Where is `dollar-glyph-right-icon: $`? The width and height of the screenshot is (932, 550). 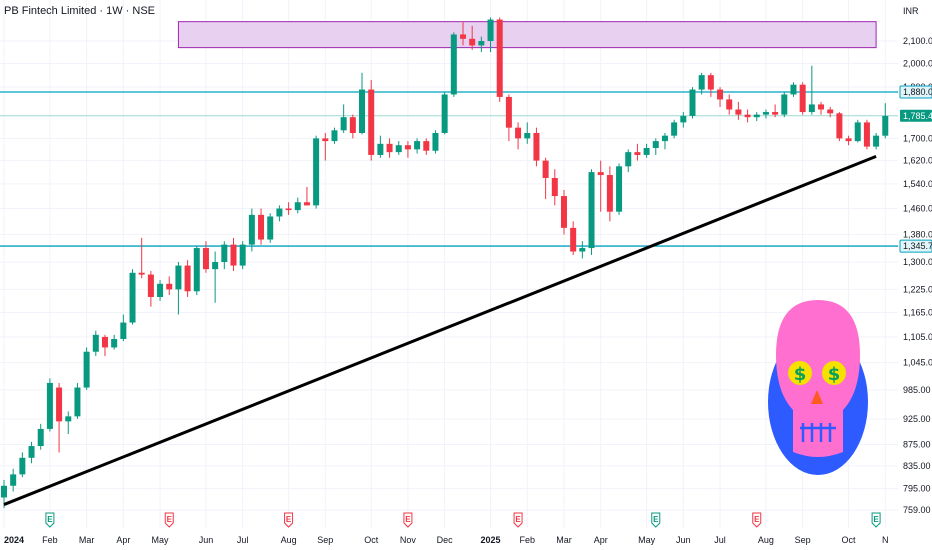 dollar-glyph-right-icon: $ is located at coordinates (834, 374).